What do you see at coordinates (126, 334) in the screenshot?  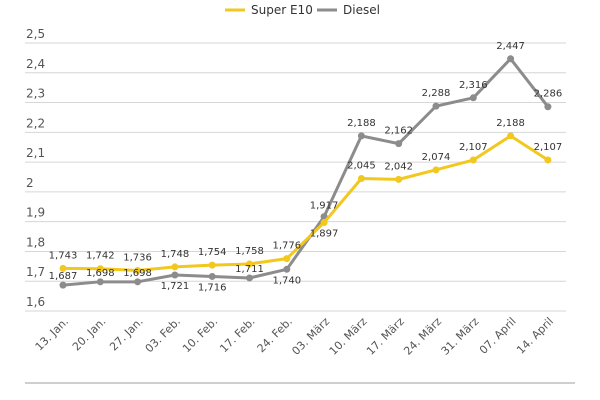 I see `x-tick-label: 27. Jan.` at bounding box center [126, 334].